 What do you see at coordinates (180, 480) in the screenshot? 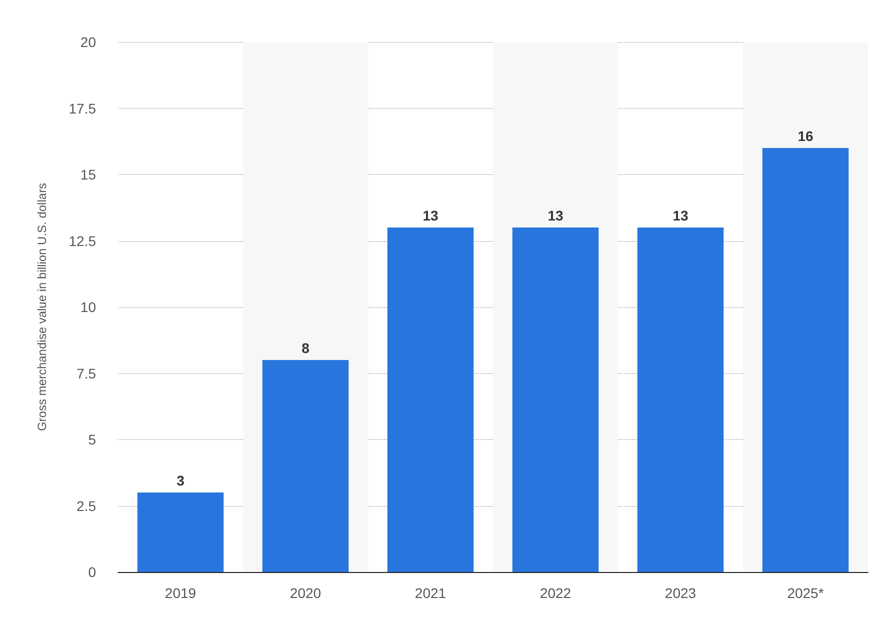
I see `data-label: 3` at bounding box center [180, 480].